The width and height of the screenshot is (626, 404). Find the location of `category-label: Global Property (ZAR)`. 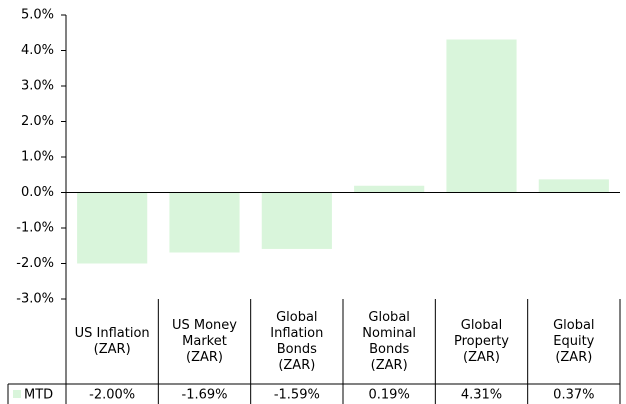

category-label: Global Property (ZAR) is located at coordinates (481, 341).